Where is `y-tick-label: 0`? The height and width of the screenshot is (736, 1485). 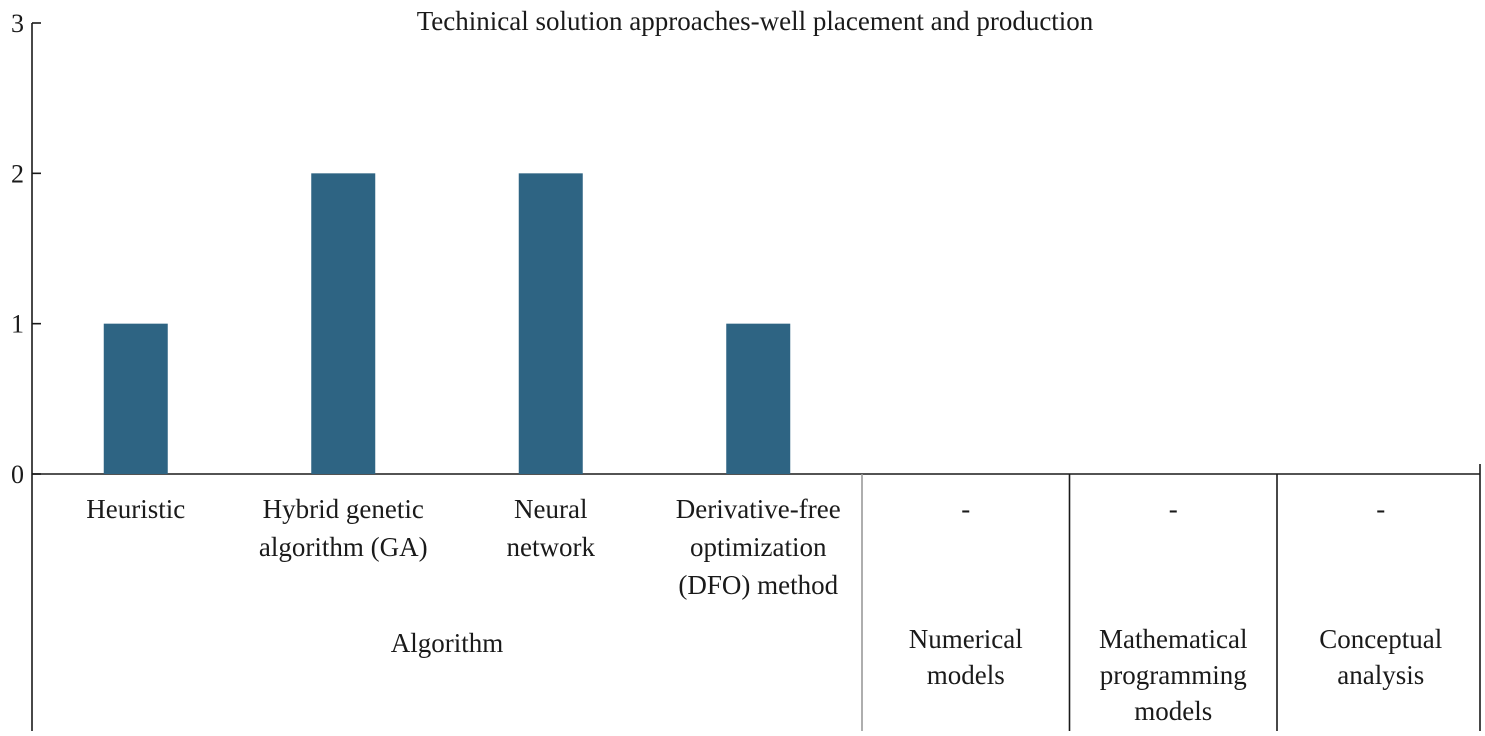 y-tick-label: 0 is located at coordinates (17, 474).